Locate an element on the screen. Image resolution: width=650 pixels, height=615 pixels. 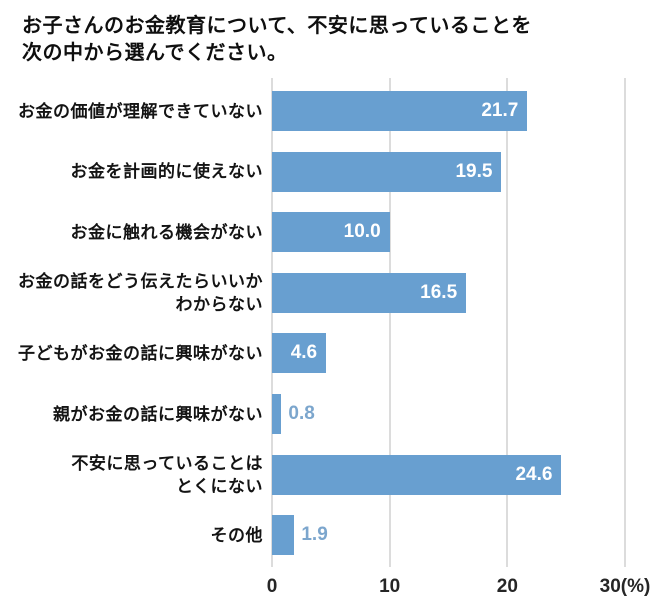
category-label: 子どもがお金の話に興味がない is located at coordinates (131, 353).